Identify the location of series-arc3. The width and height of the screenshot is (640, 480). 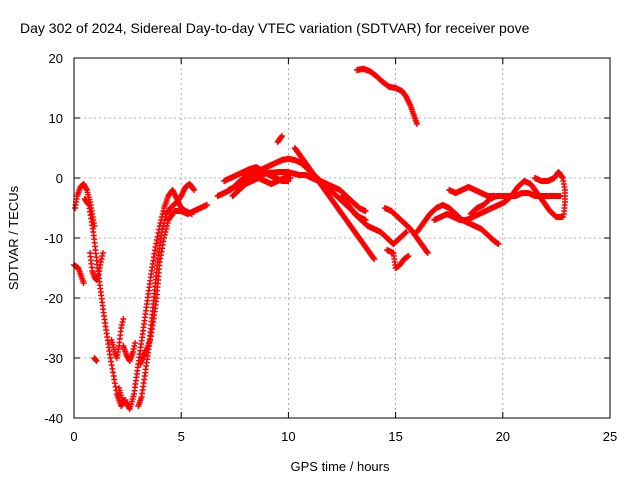
(105, 302).